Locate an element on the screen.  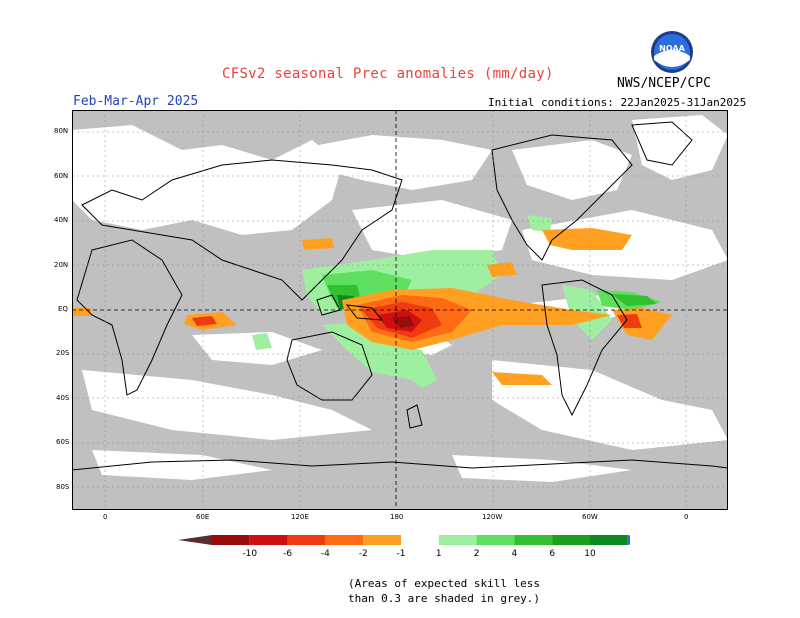
lon-label: 60W is located at coordinates (590, 517).